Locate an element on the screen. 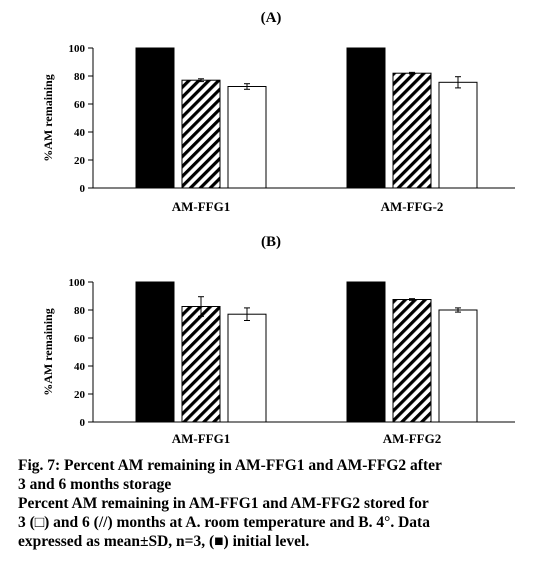 The height and width of the screenshot is (579, 543). category-label: AM-FFG2 is located at coordinates (412, 438).